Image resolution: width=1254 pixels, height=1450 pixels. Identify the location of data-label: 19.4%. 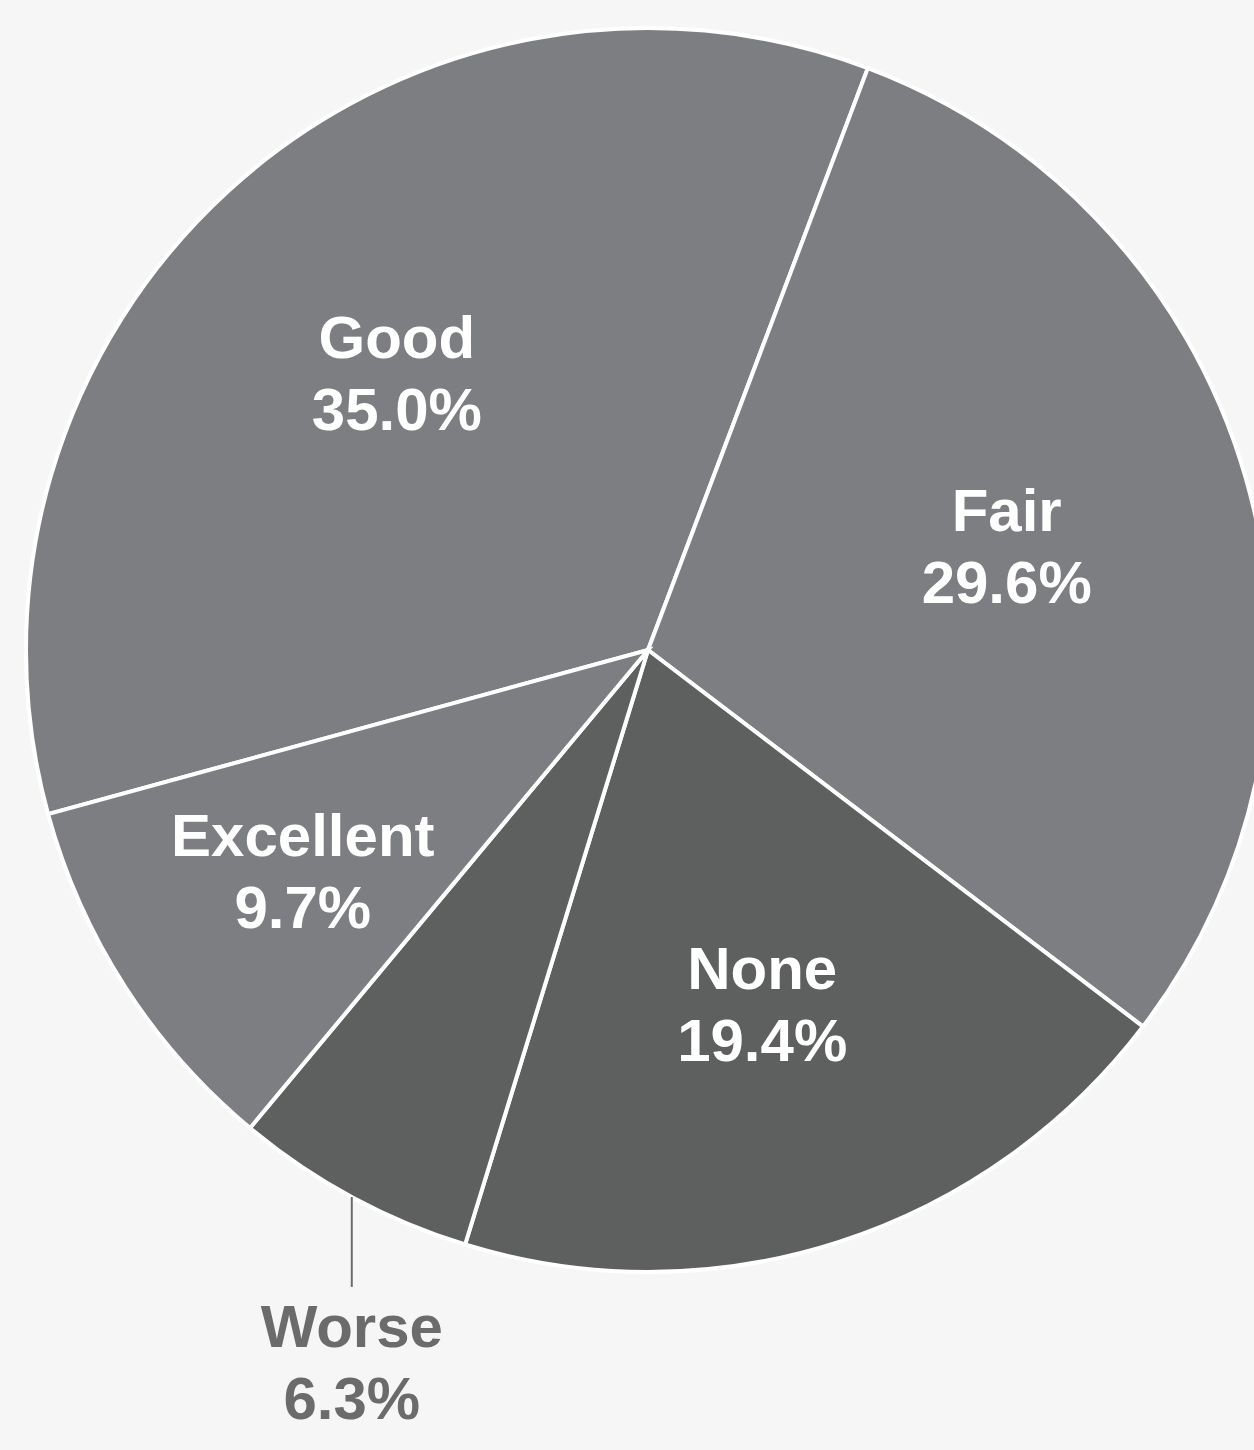
(762, 1041).